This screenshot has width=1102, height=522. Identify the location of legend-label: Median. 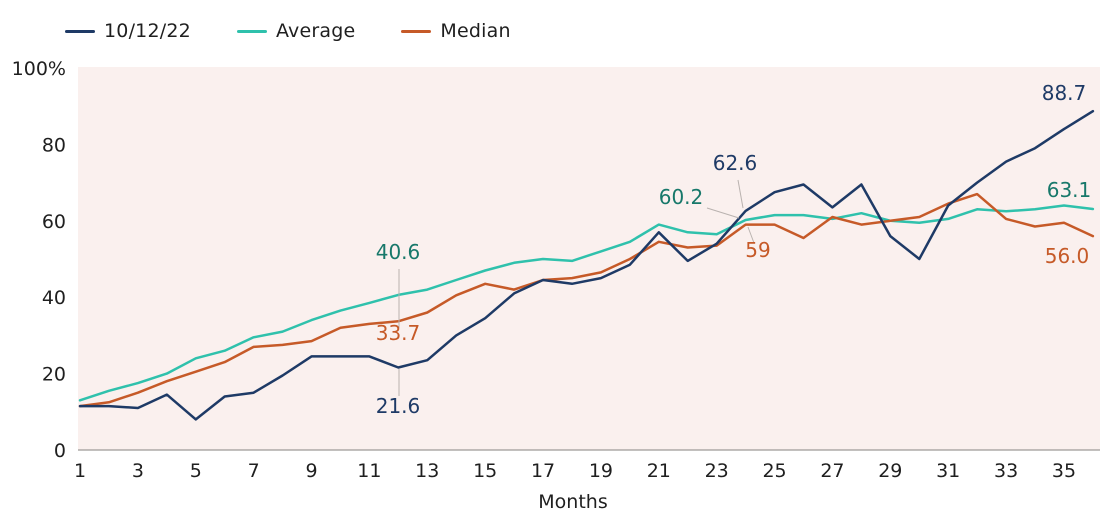
(475, 31).